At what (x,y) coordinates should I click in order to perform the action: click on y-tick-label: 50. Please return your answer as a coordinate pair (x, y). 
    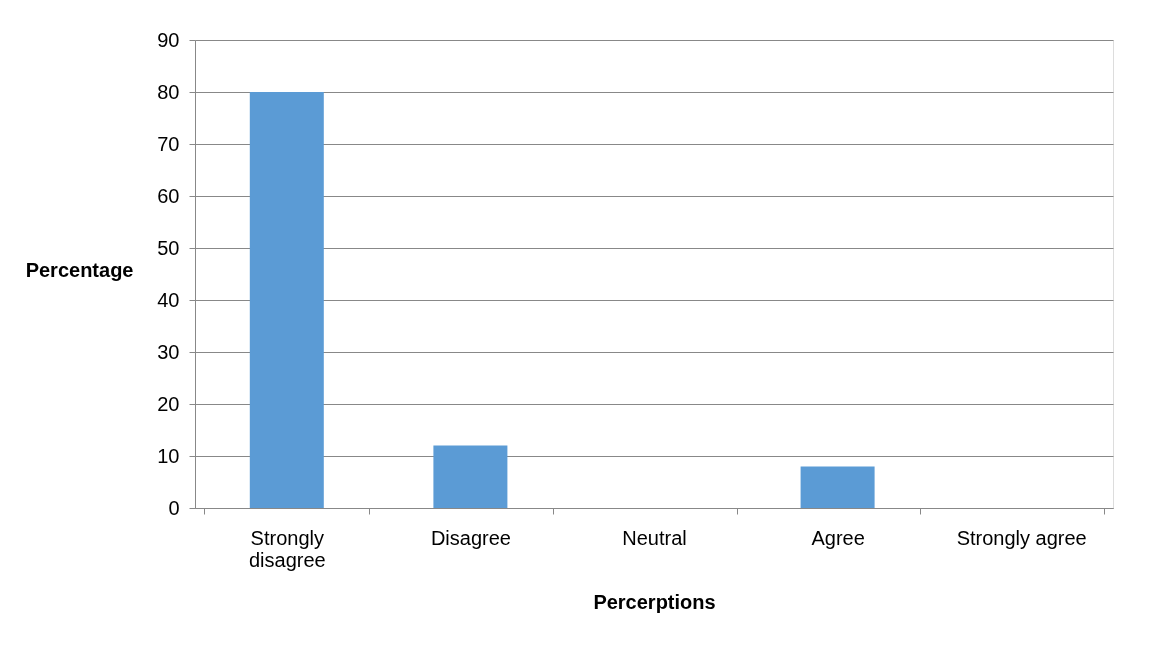
    Looking at the image, I should click on (168, 247).